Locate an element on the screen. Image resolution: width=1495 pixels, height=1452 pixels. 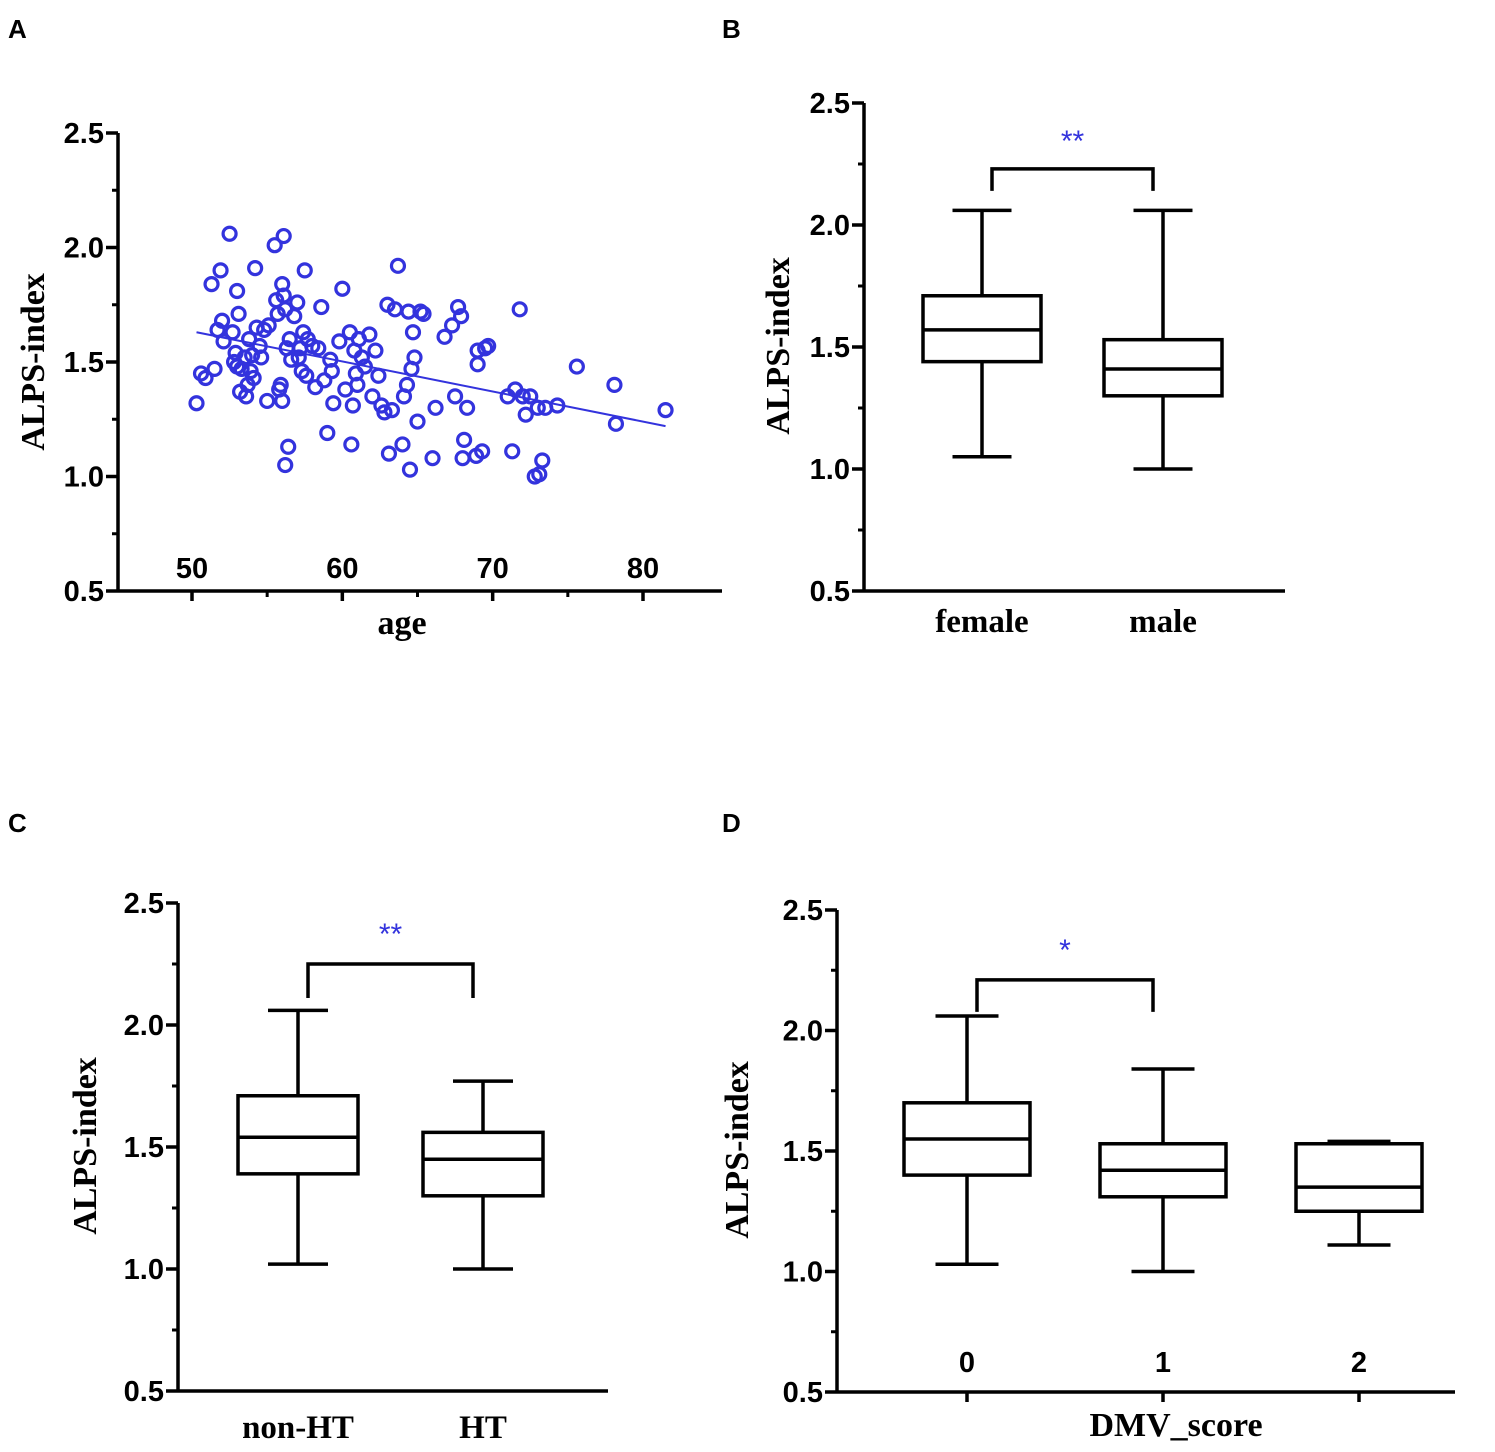
panel-label-b: B is located at coordinates (731, 29).